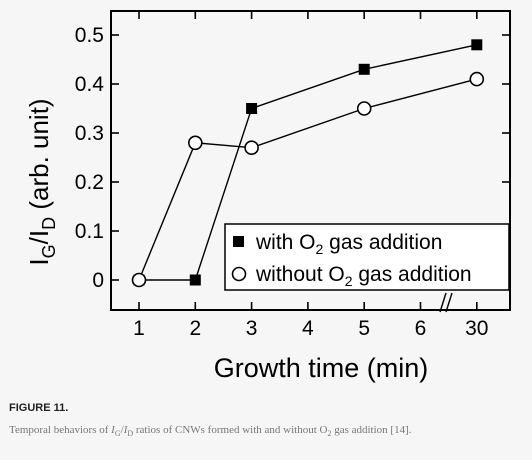  I want to click on y-tick-label: 0.5, so click(89, 35).